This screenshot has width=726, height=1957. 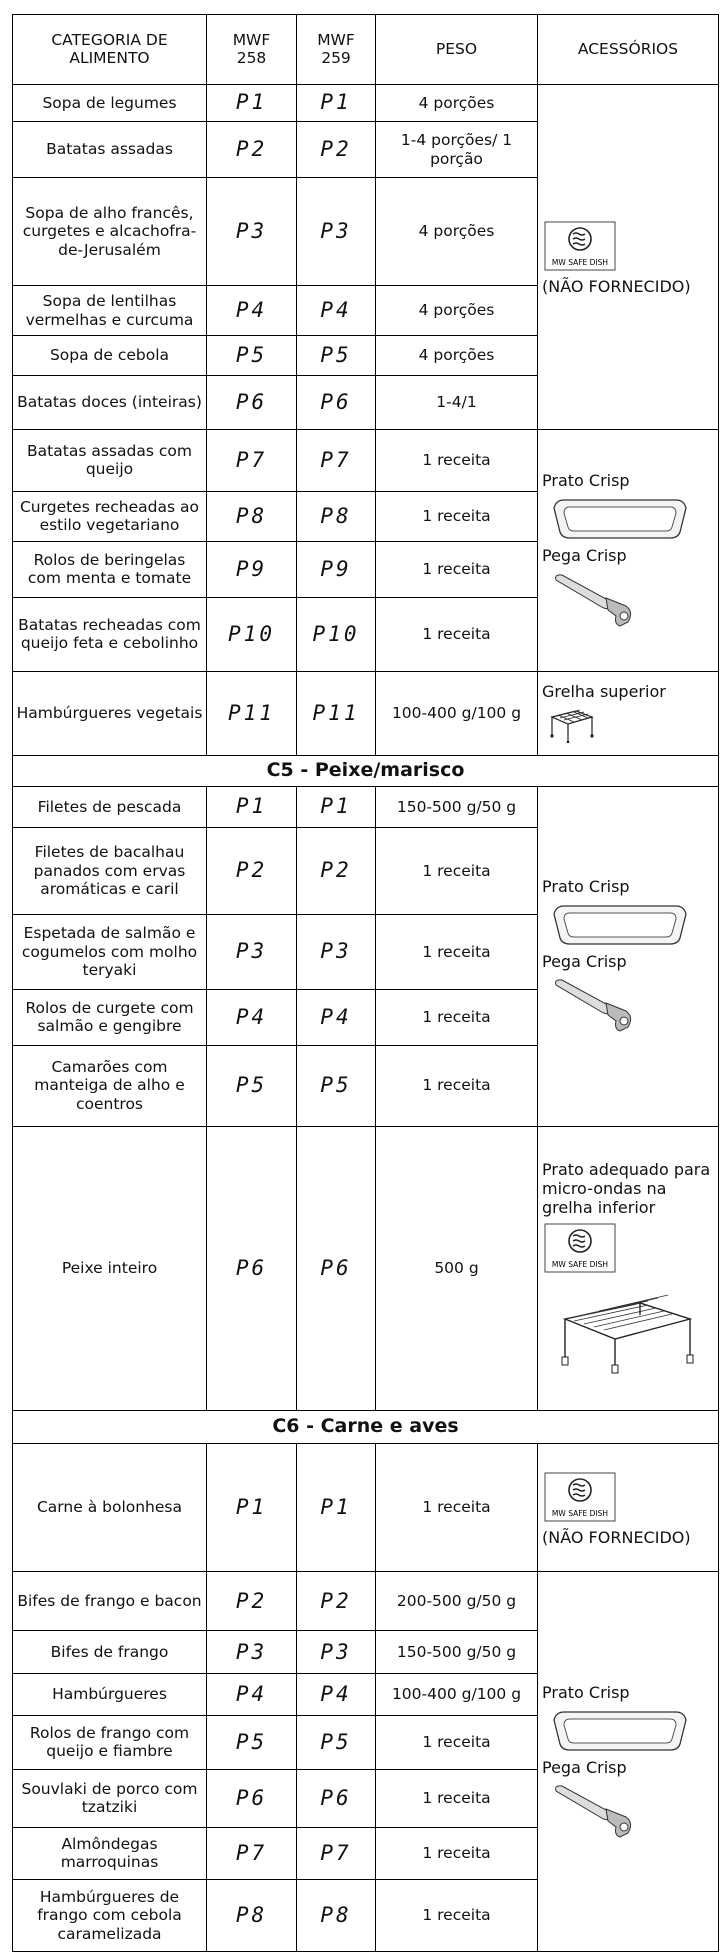 I want to click on section-row: C5 - Peixe/marisco, so click(x=365, y=770).